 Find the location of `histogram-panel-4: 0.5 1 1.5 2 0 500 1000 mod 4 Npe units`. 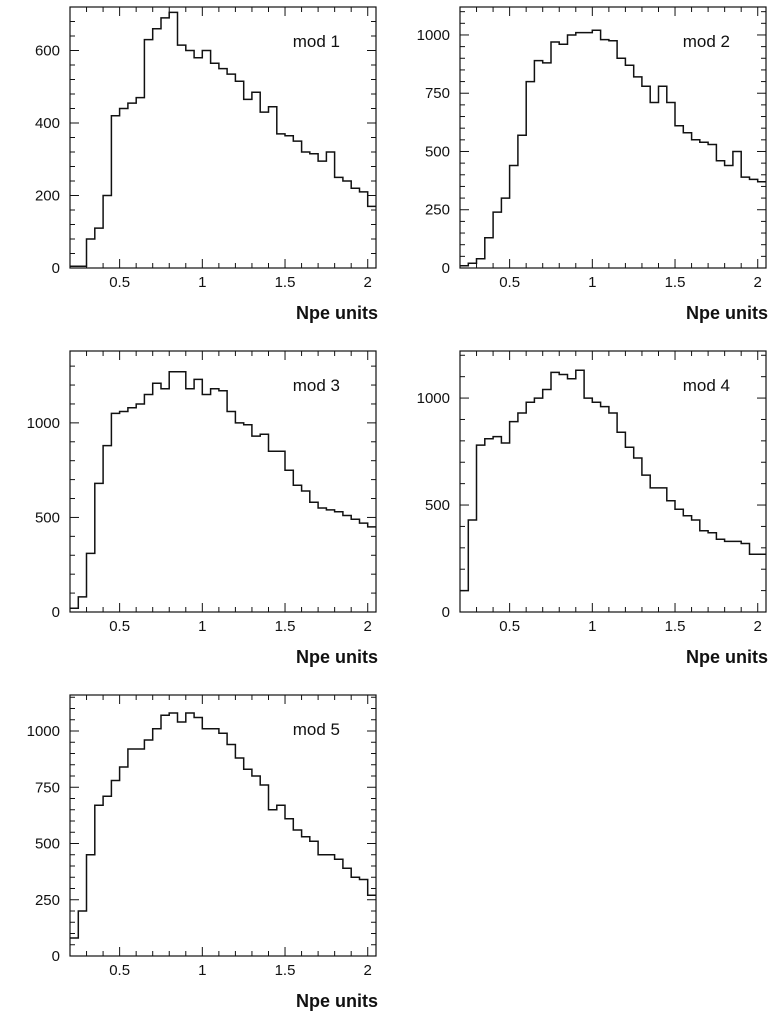

histogram-panel-4: 0.5 1 1.5 2 0 500 1000 mod 4 Npe units is located at coordinates (592, 508).